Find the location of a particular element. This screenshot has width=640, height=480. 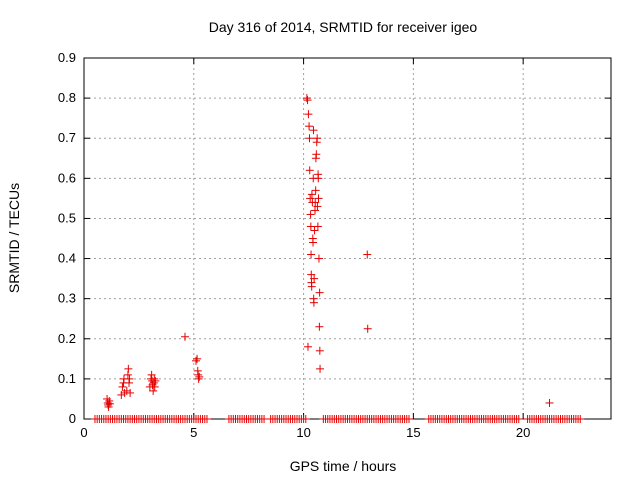

y-tick-label: 0 is located at coordinates (72, 418).